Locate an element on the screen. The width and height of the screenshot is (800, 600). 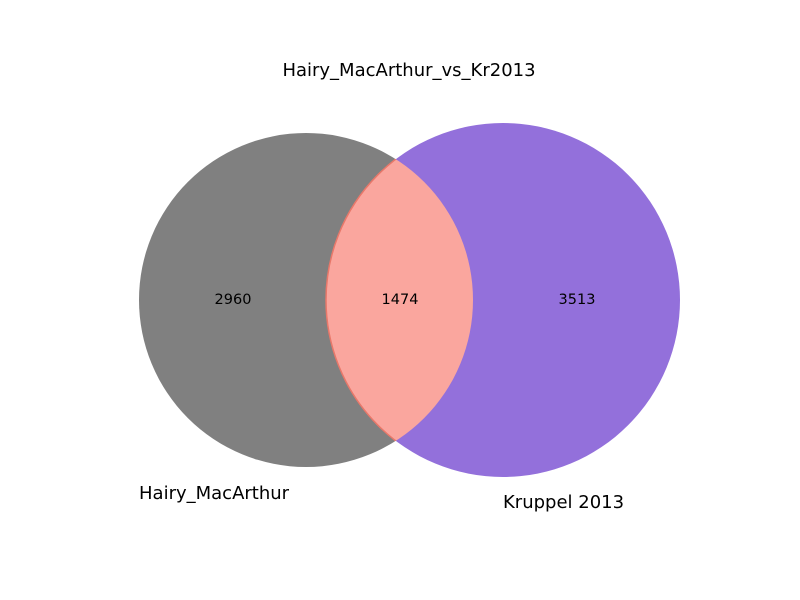
chart-title: Hairy_MacArthur_vs_Kr2013 is located at coordinates (408, 70).